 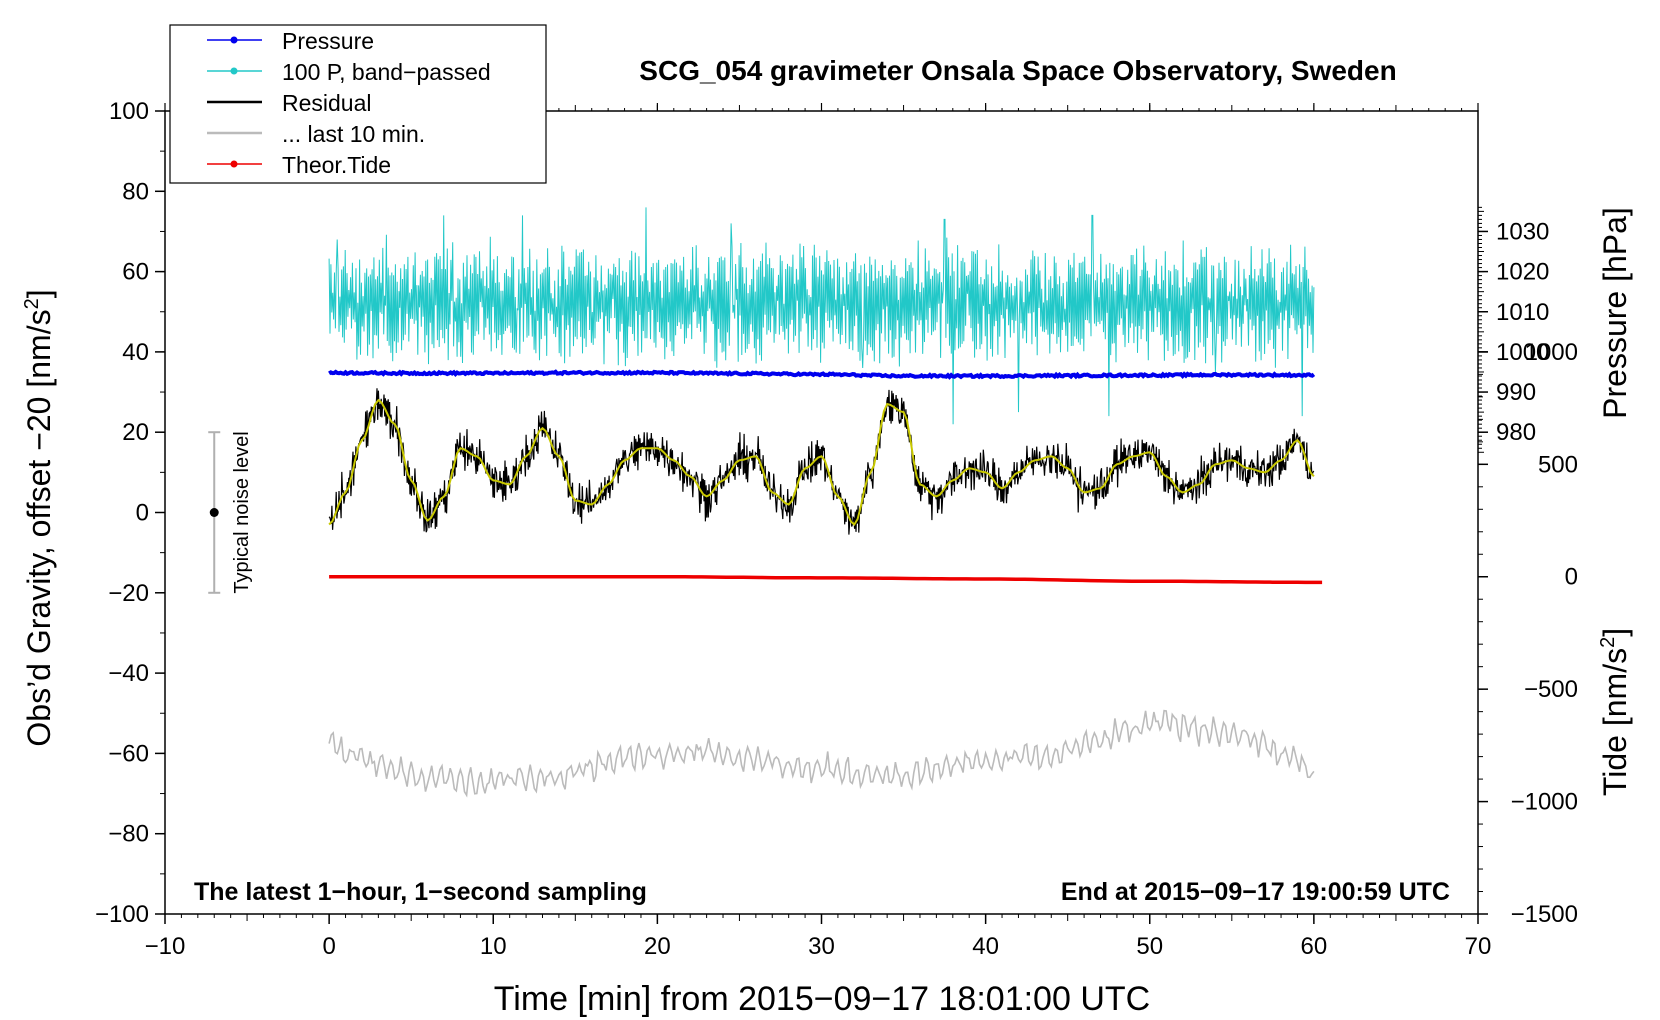 What do you see at coordinates (122, 914) in the screenshot?
I see `y-tick-label: −100` at bounding box center [122, 914].